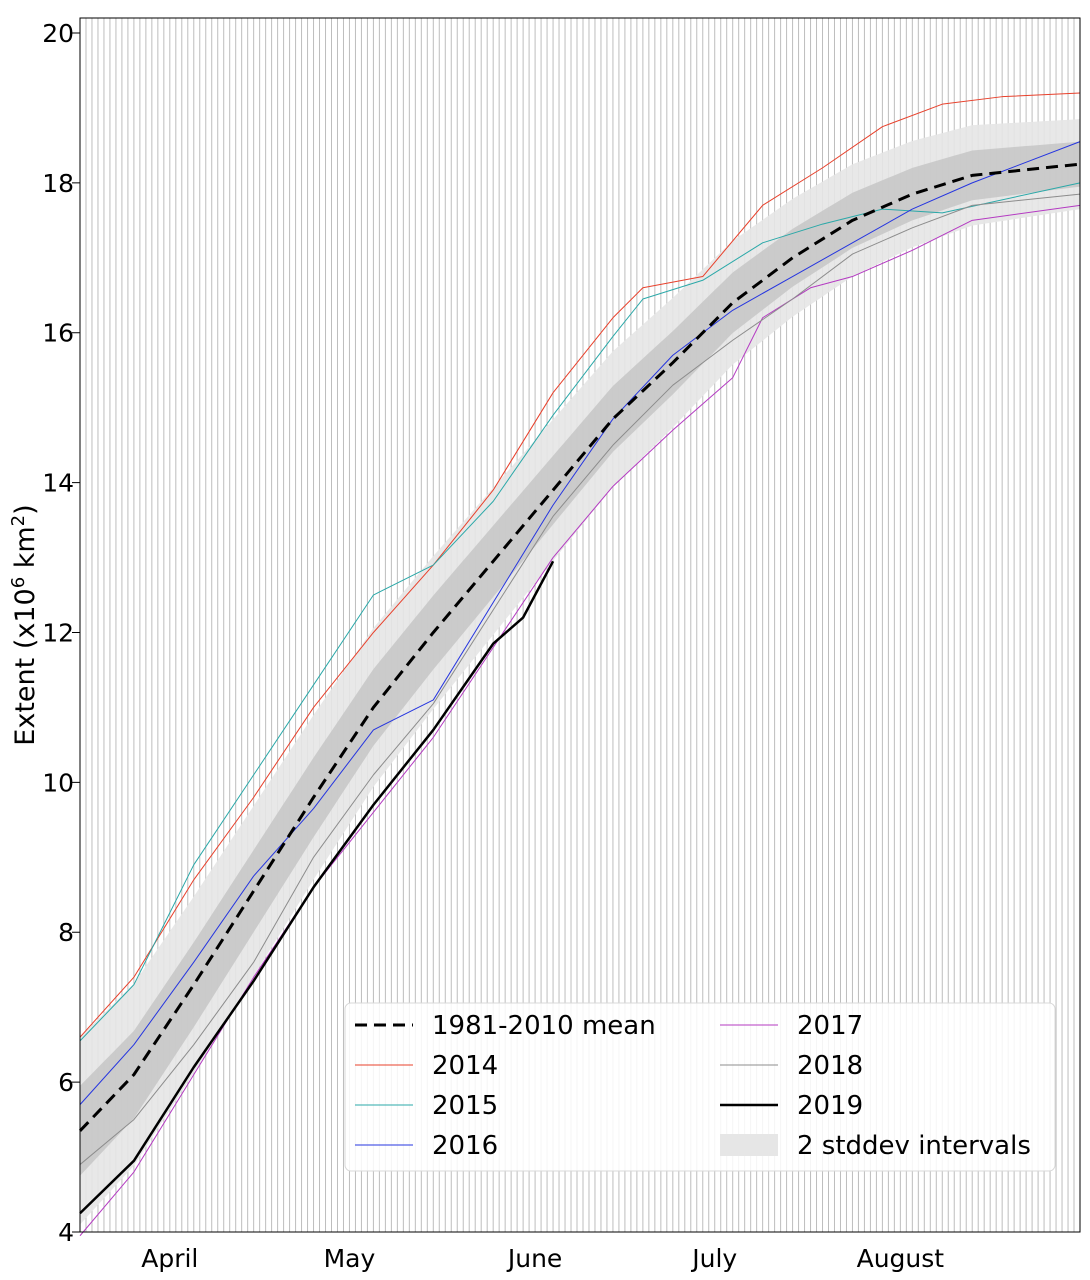 Image resolution: width=1090 pixels, height=1280 pixels. I want to click on legend-label: 2017, so click(830, 1026).